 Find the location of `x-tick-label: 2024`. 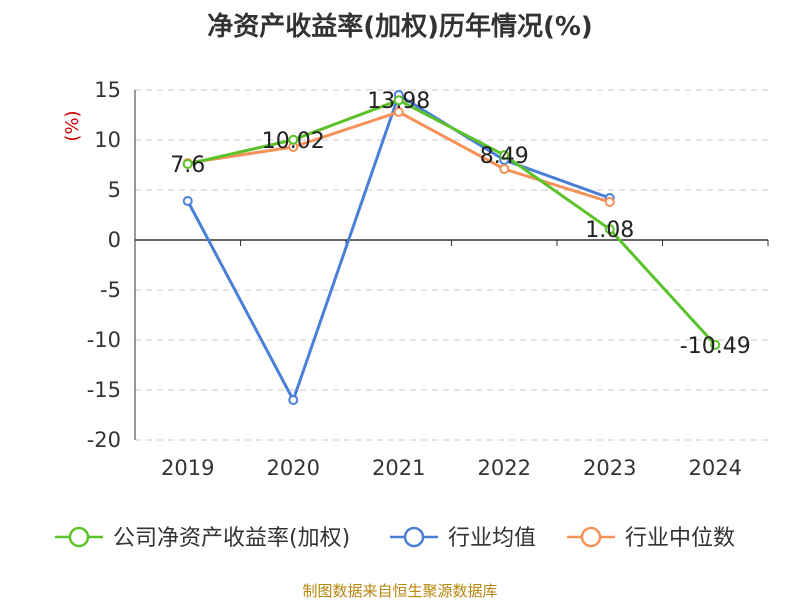

x-tick-label: 2024 is located at coordinates (715, 468).